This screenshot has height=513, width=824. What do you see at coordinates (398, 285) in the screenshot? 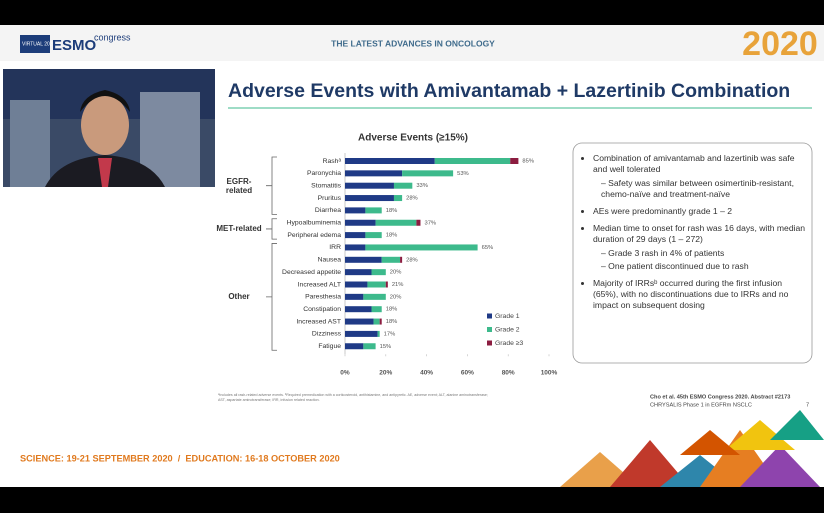
I see `total-label: 21%` at bounding box center [398, 285].